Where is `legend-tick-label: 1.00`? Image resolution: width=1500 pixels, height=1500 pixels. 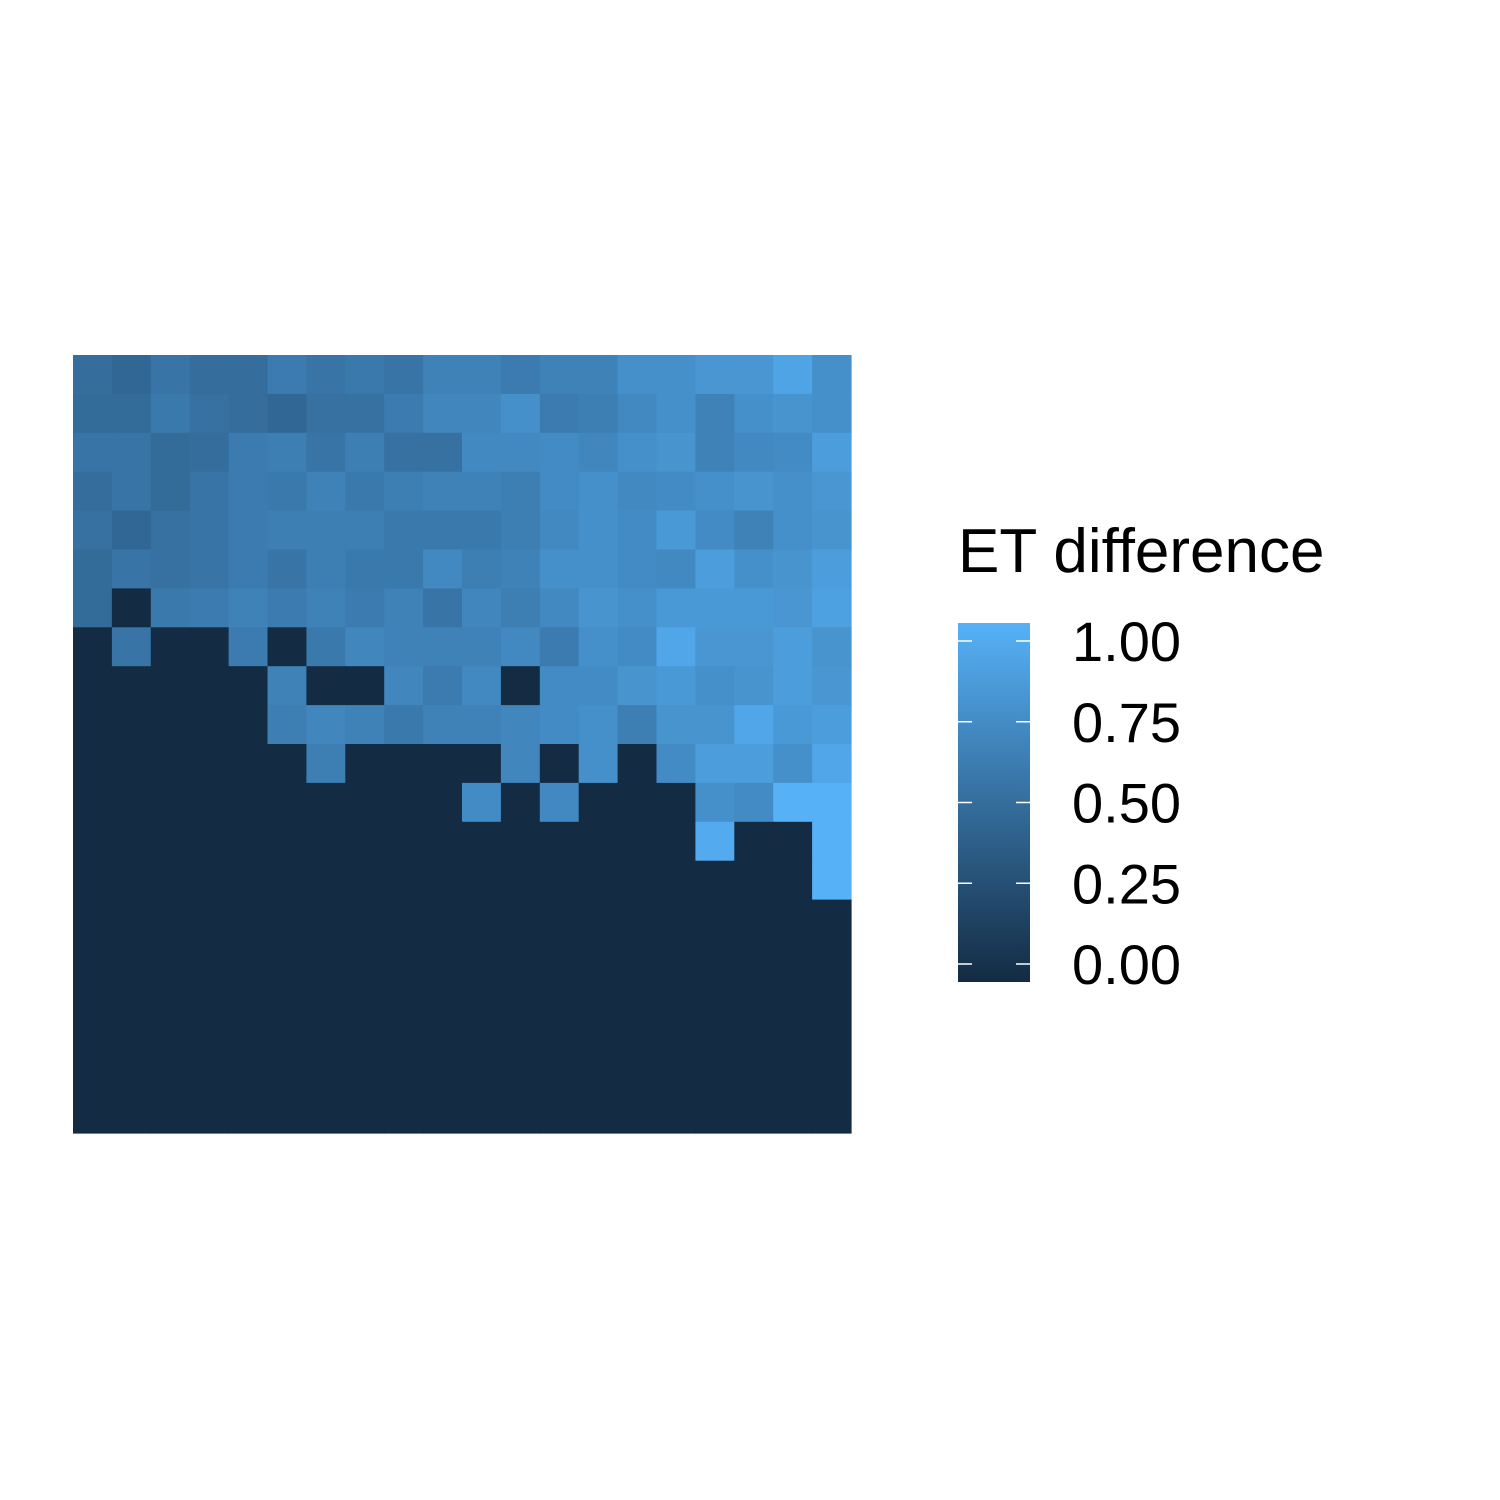
legend-tick-label: 1.00 is located at coordinates (1126, 641).